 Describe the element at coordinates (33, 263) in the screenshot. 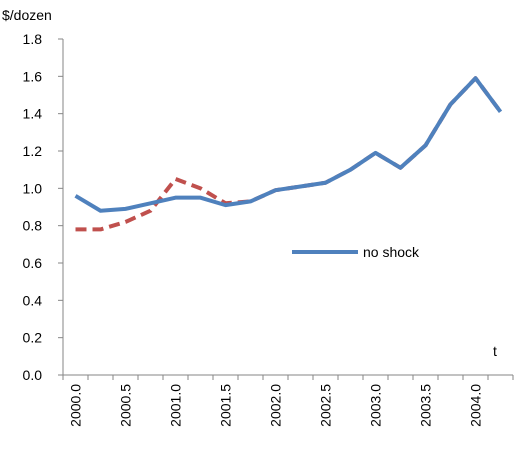

I see `y-tick-label: 0.6` at that location.